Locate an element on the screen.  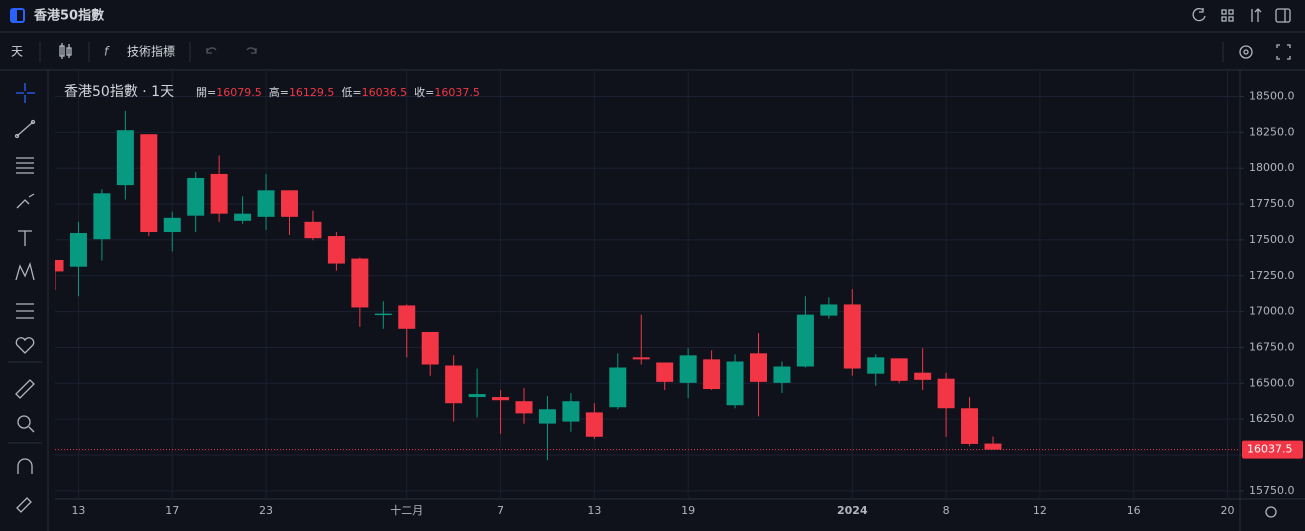
ohlc-label: 低= is located at coordinates (351, 92).